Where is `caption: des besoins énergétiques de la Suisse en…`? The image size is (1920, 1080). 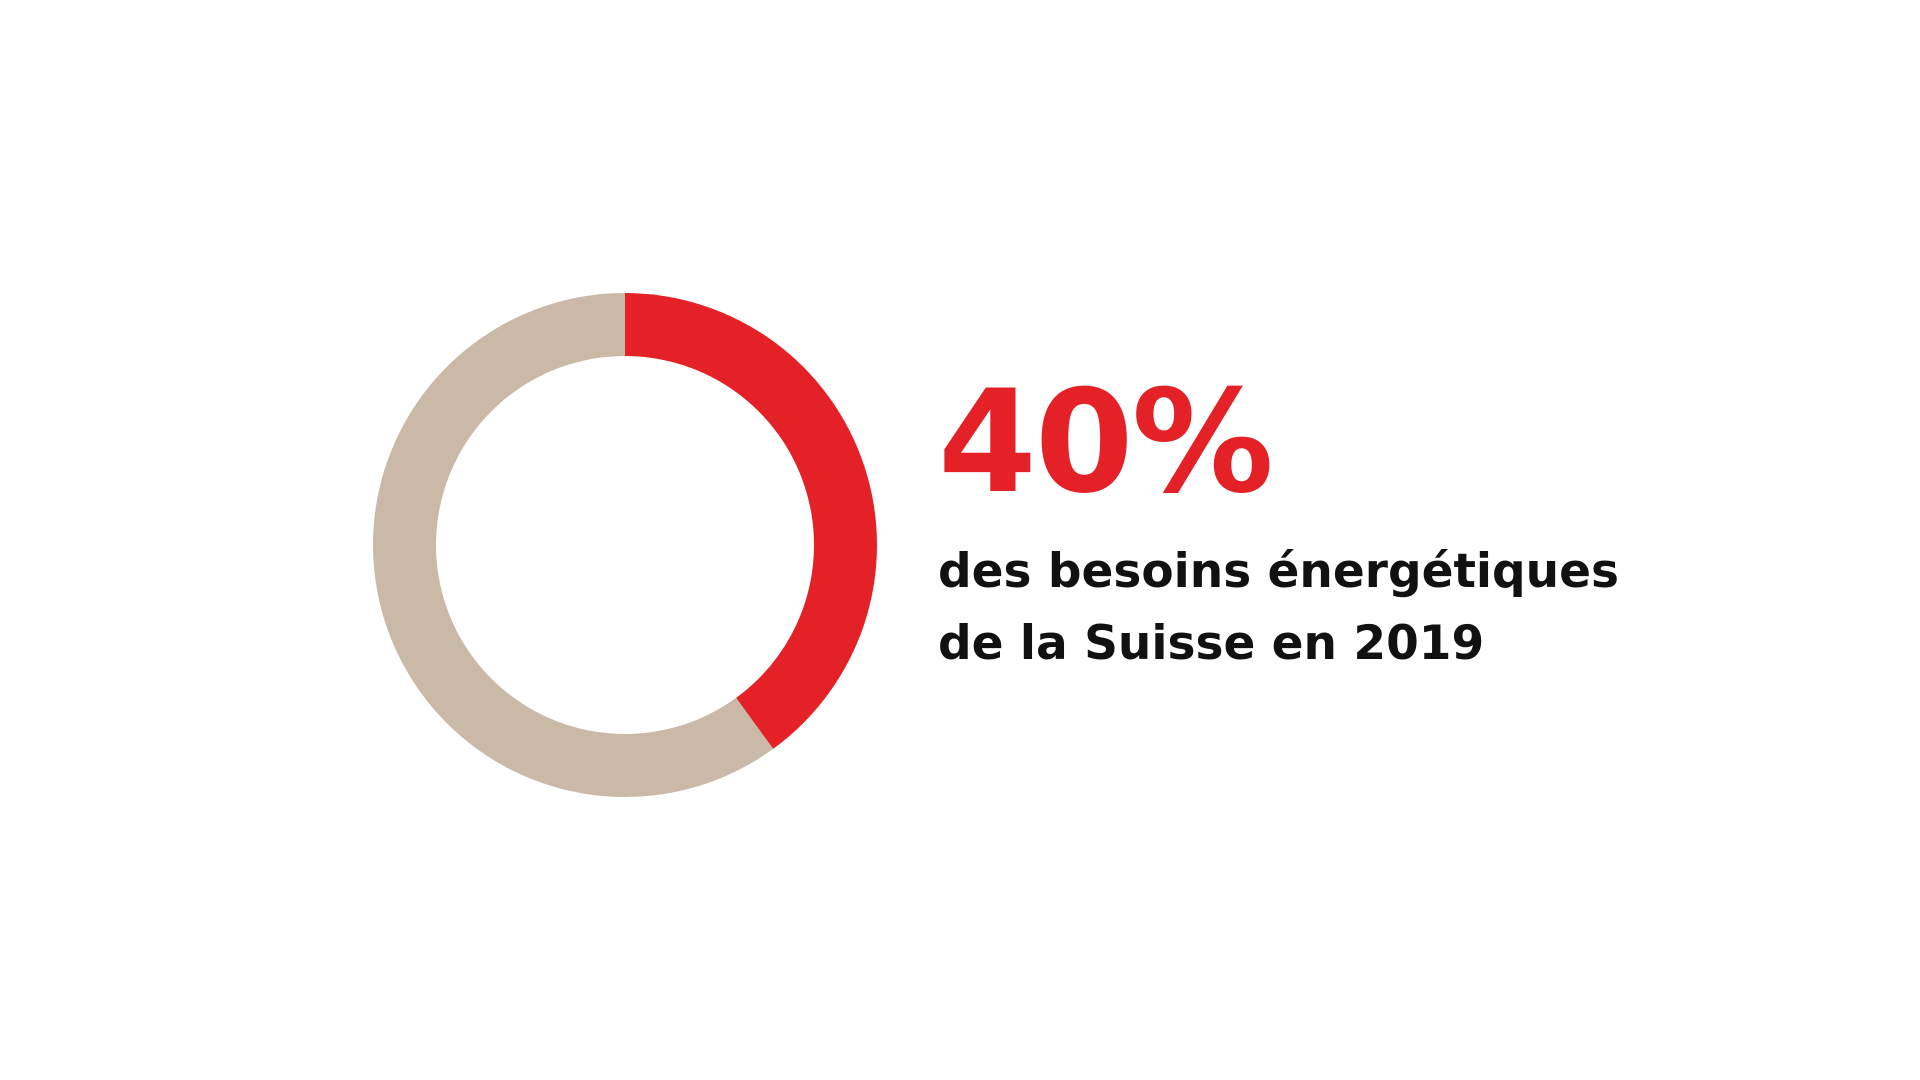
caption: des besoins énergétiques de la Suisse en… is located at coordinates (1278, 608).